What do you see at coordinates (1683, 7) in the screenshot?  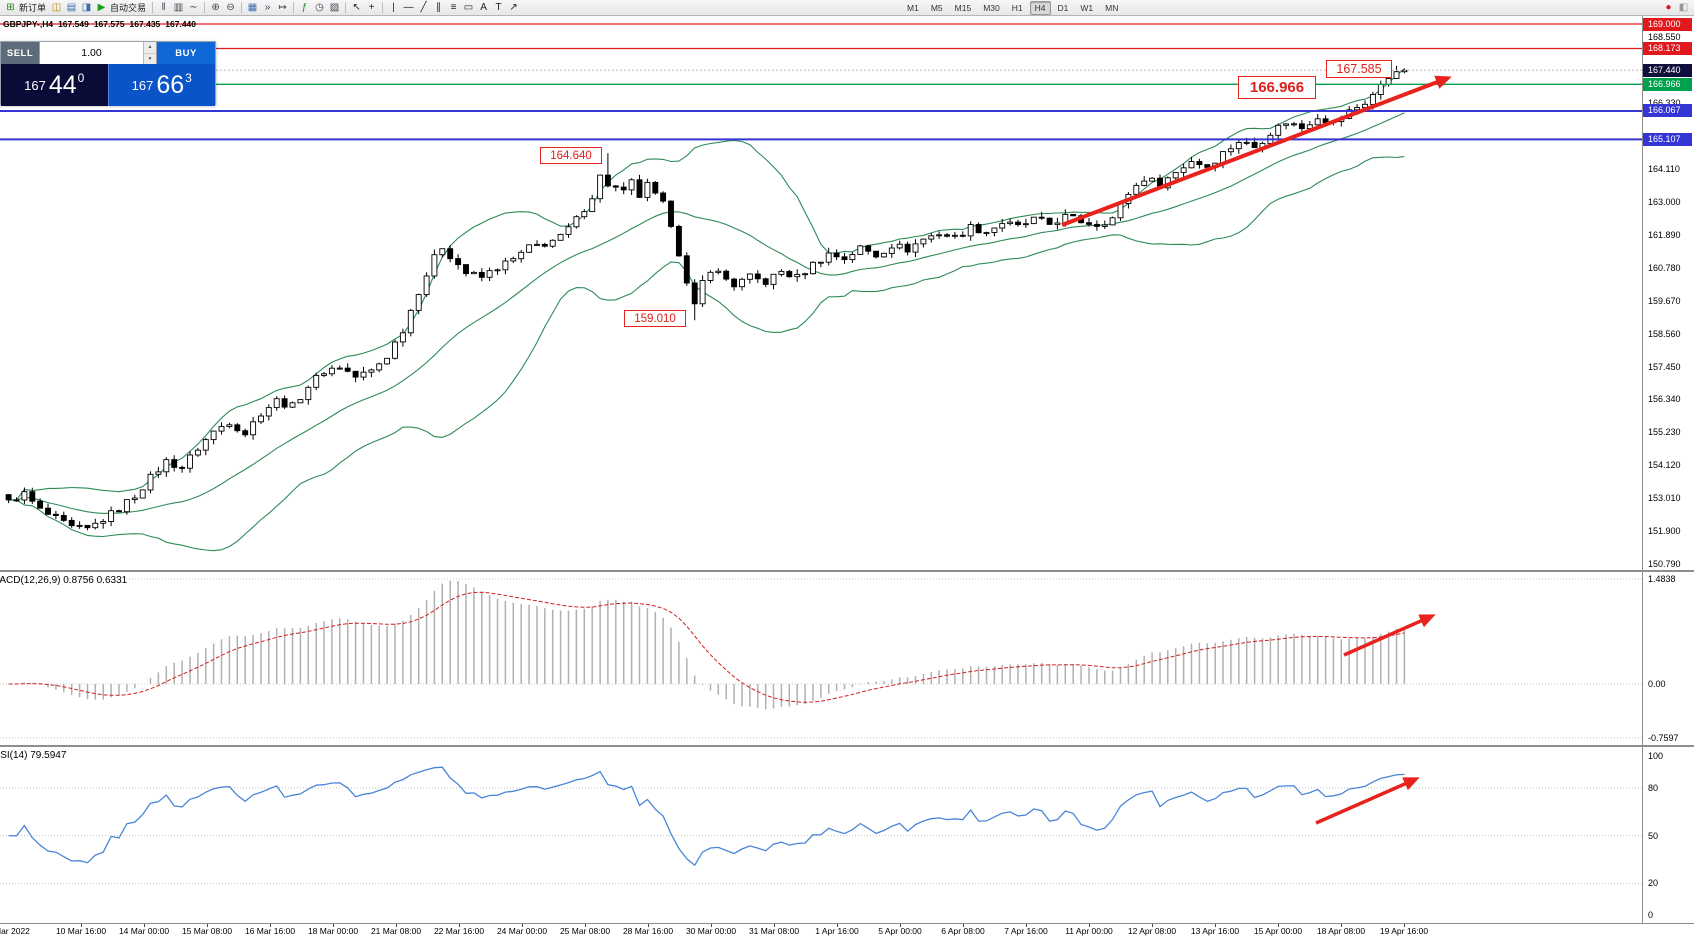 I see `more-tools-icon: ◧` at bounding box center [1683, 7].